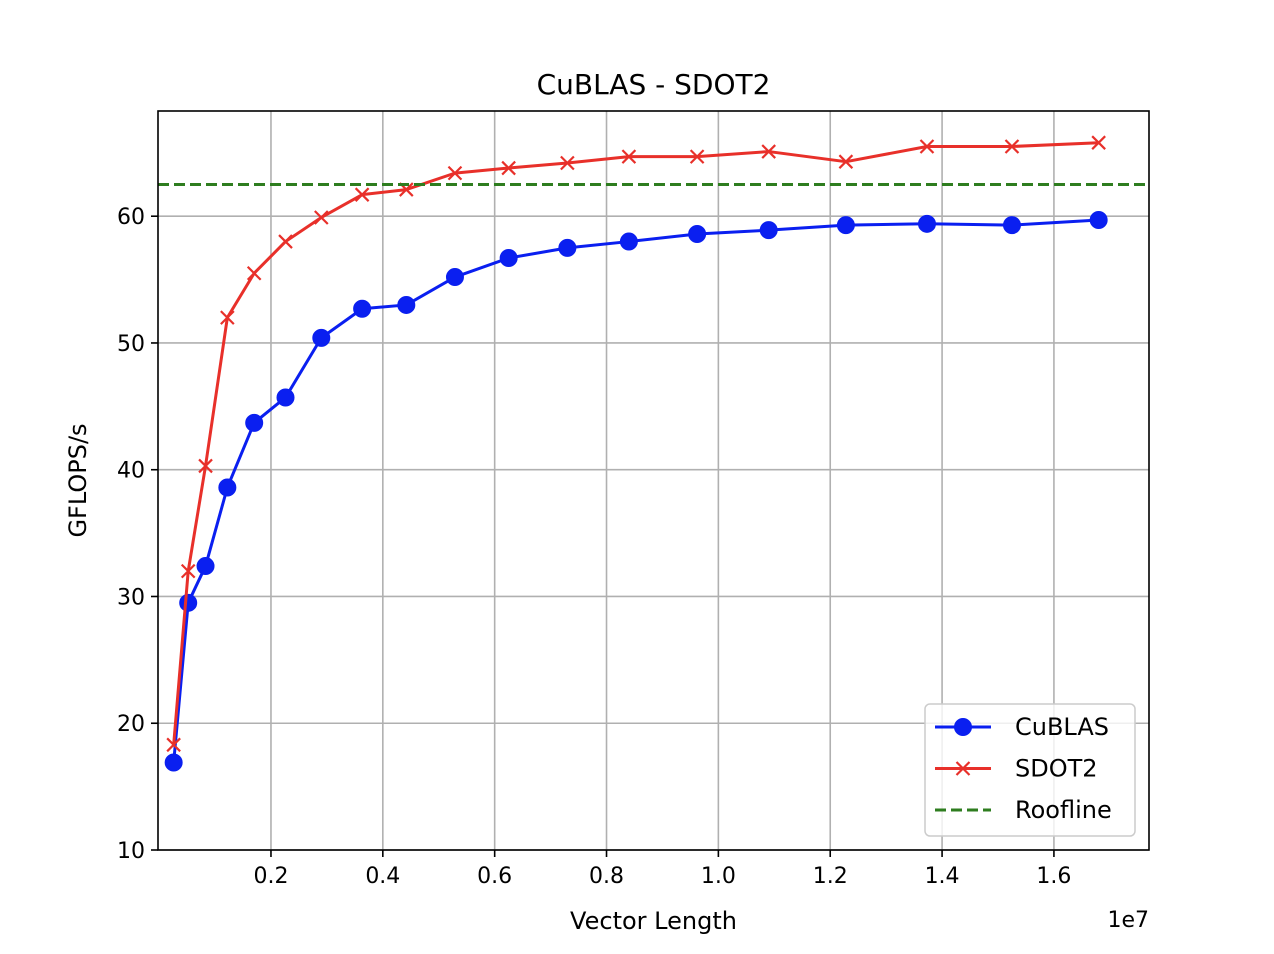  I want to click on x-tick-label: 1.0, so click(718, 876).